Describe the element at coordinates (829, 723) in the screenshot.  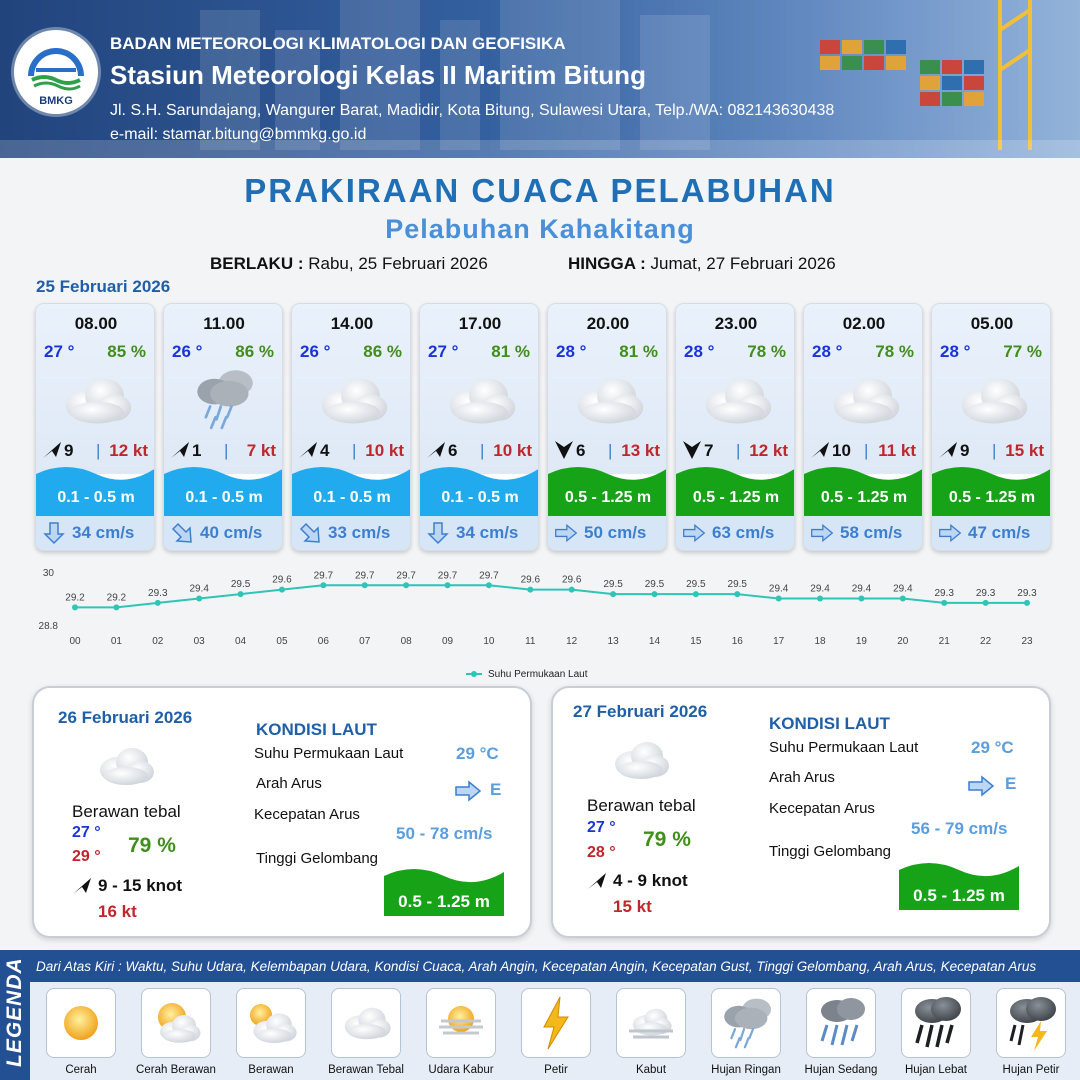
I see `sea-condition-title: KONDISI LAUT` at that location.